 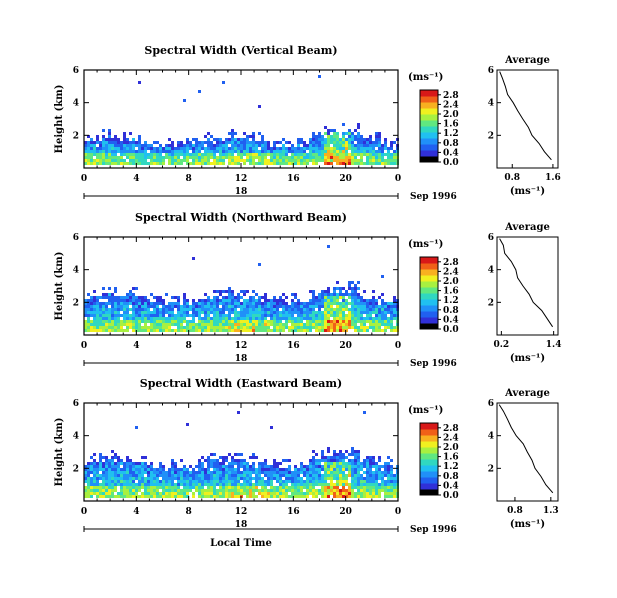 What do you see at coordinates (527, 227) in the screenshot?
I see `average-title: Average` at bounding box center [527, 227].